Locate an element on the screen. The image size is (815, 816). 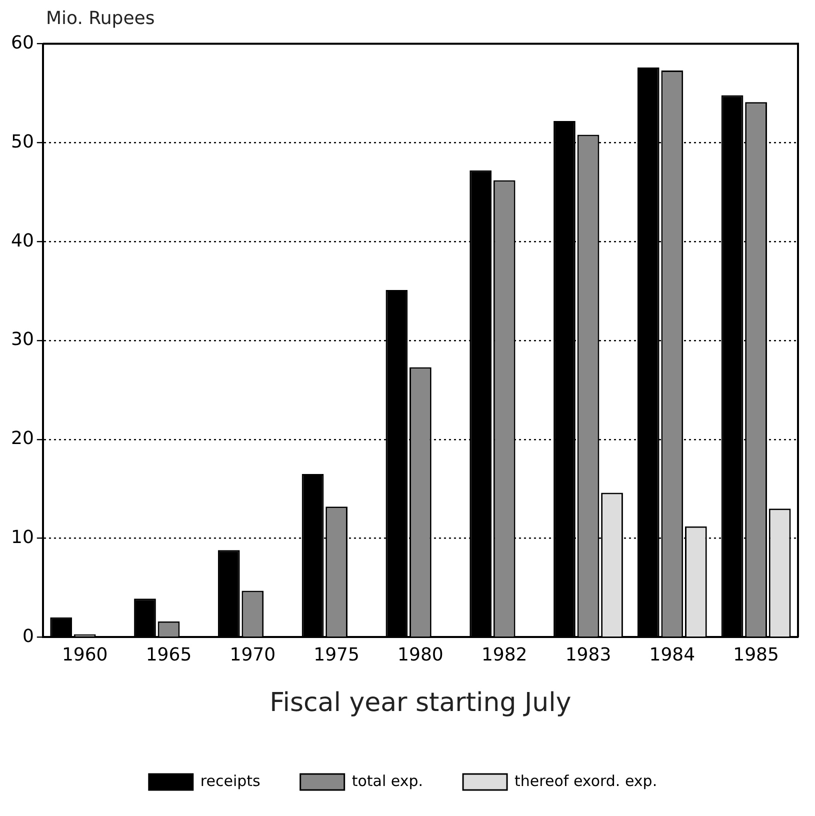
y-tick-label: 40 is located at coordinates (22, 241).